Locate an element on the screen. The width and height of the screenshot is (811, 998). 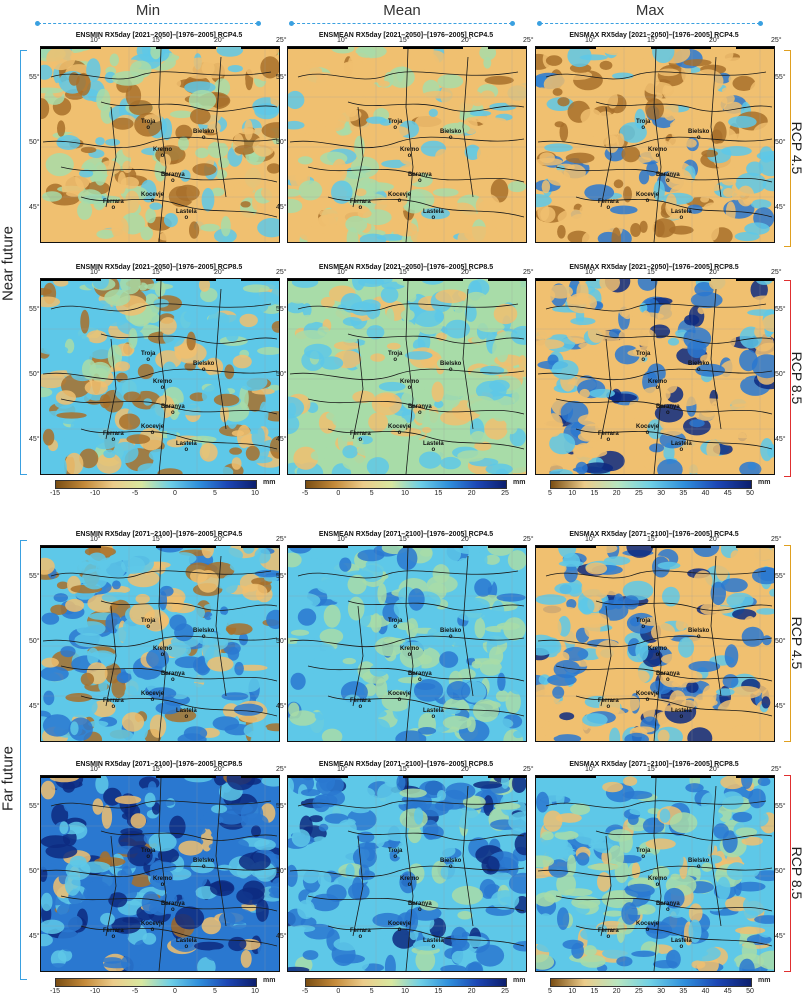
colorbar-tick-label: 50 is located at coordinates (750, 493).